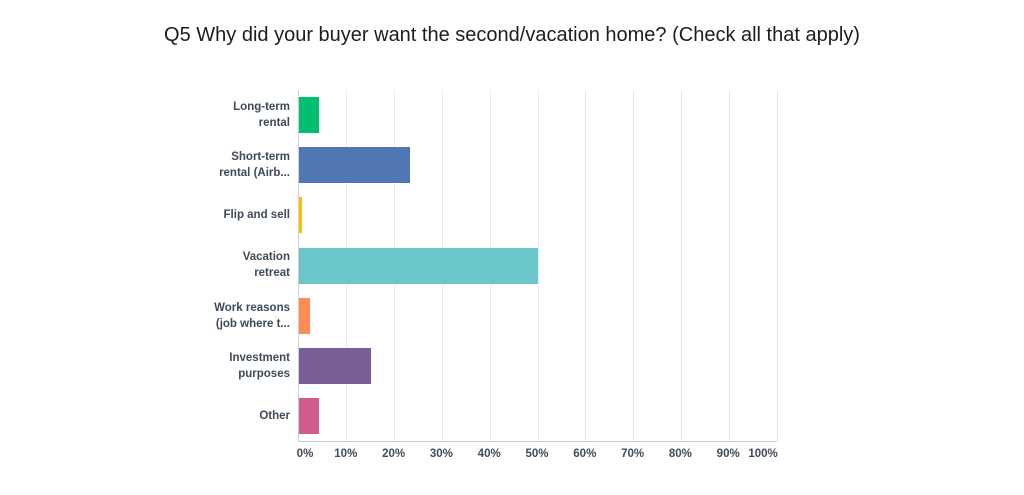  Describe the element at coordinates (394, 454) in the screenshot. I see `x-tick-label-20pct: 20%` at that location.